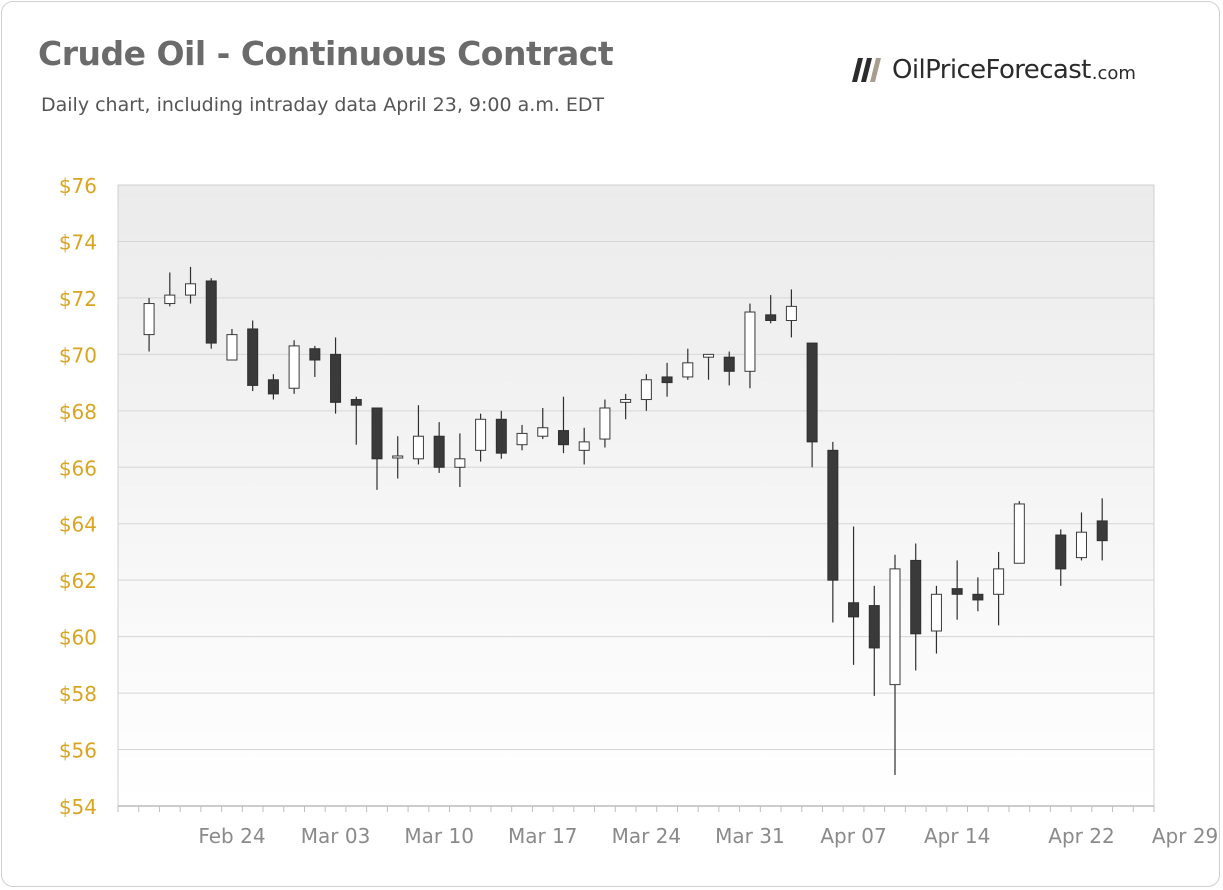 The height and width of the screenshot is (890, 1223). I want to click on x-tick-label: Apr 07, so click(853, 836).